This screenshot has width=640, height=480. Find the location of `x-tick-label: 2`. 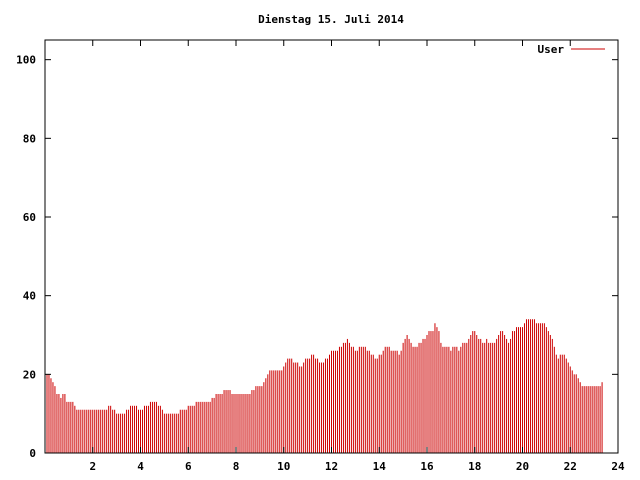

x-tick-label: 2 is located at coordinates (92, 466).